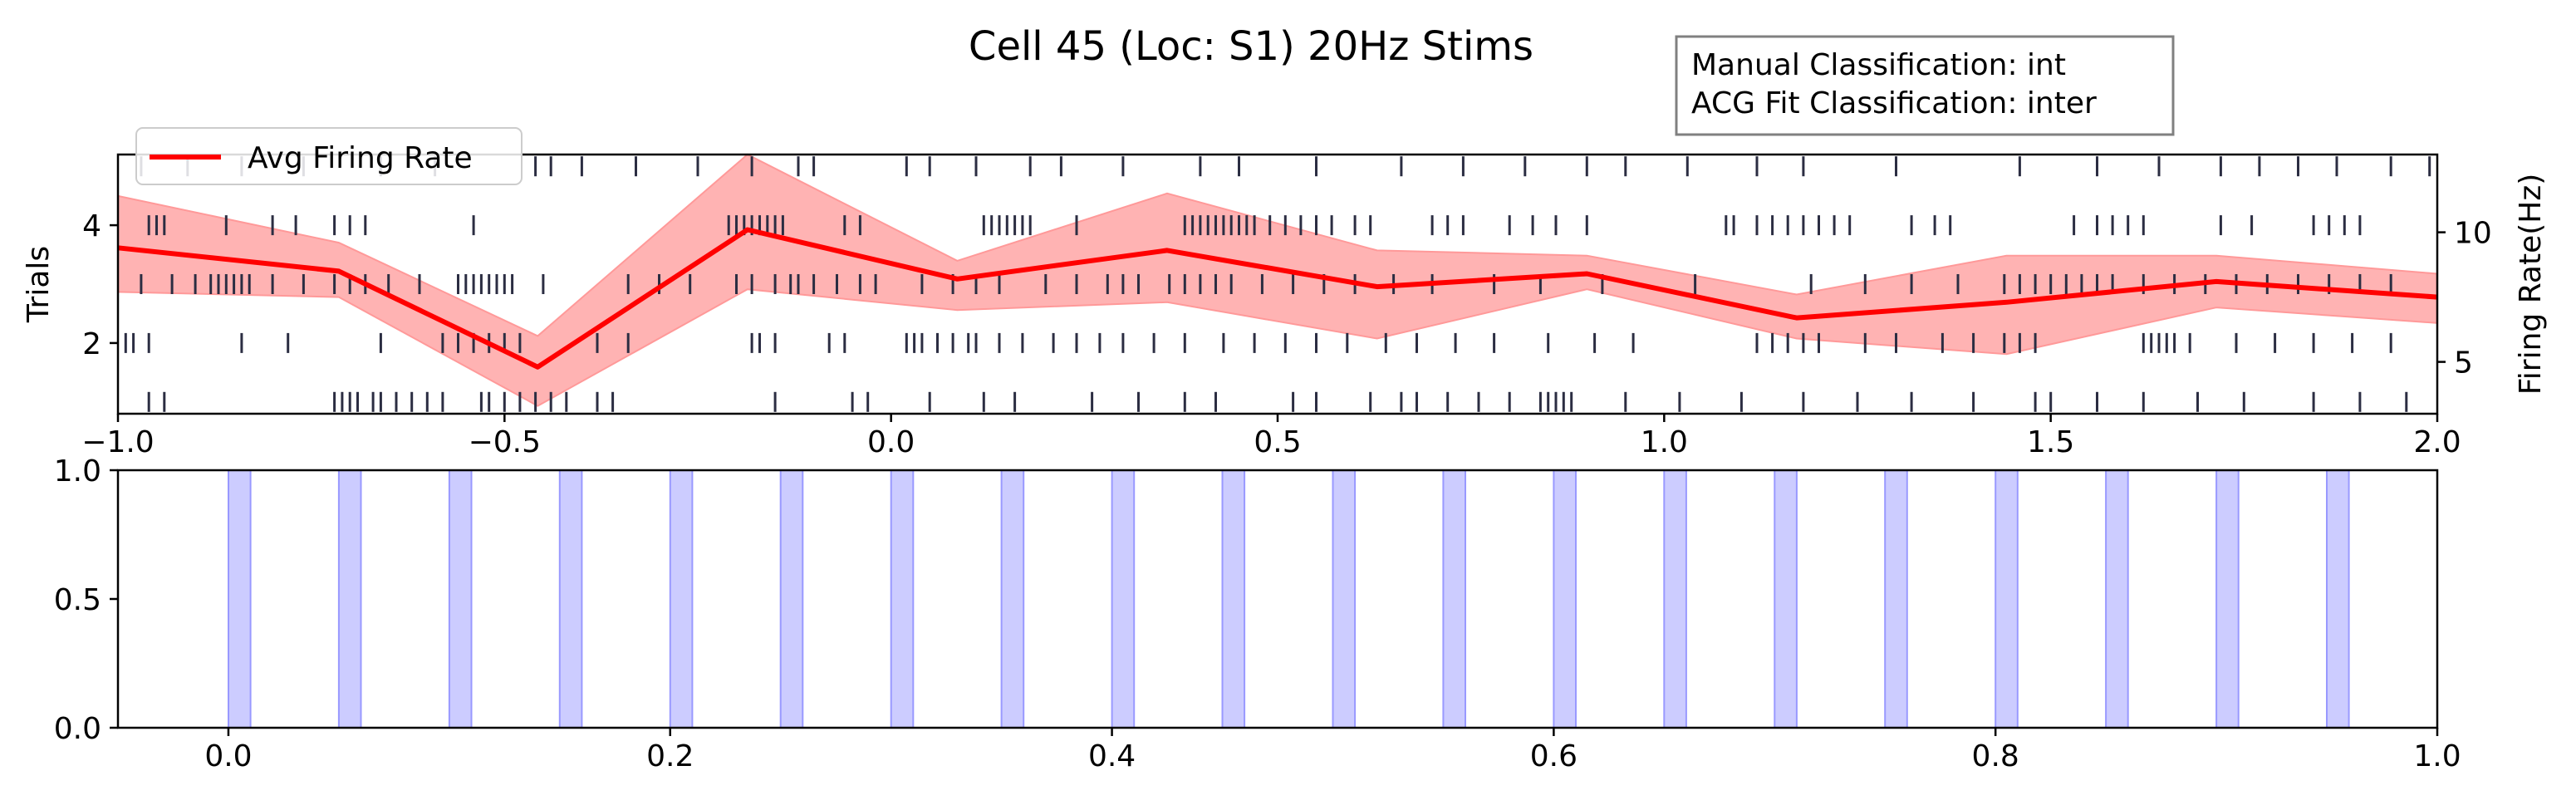 The width and height of the screenshot is (2576, 810). What do you see at coordinates (228, 756) in the screenshot?
I see `stimulus-x-tick-label: 0.0` at bounding box center [228, 756].